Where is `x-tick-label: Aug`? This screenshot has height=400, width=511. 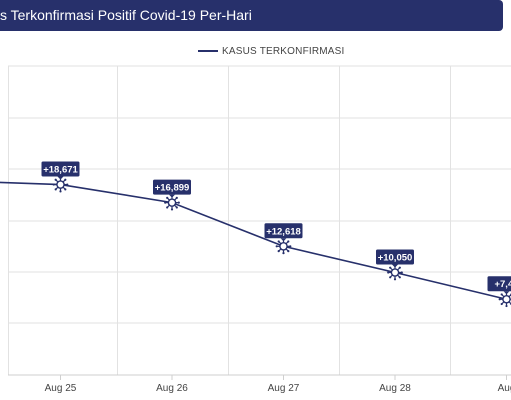
x-tick-label: Aug is located at coordinates (504, 388).